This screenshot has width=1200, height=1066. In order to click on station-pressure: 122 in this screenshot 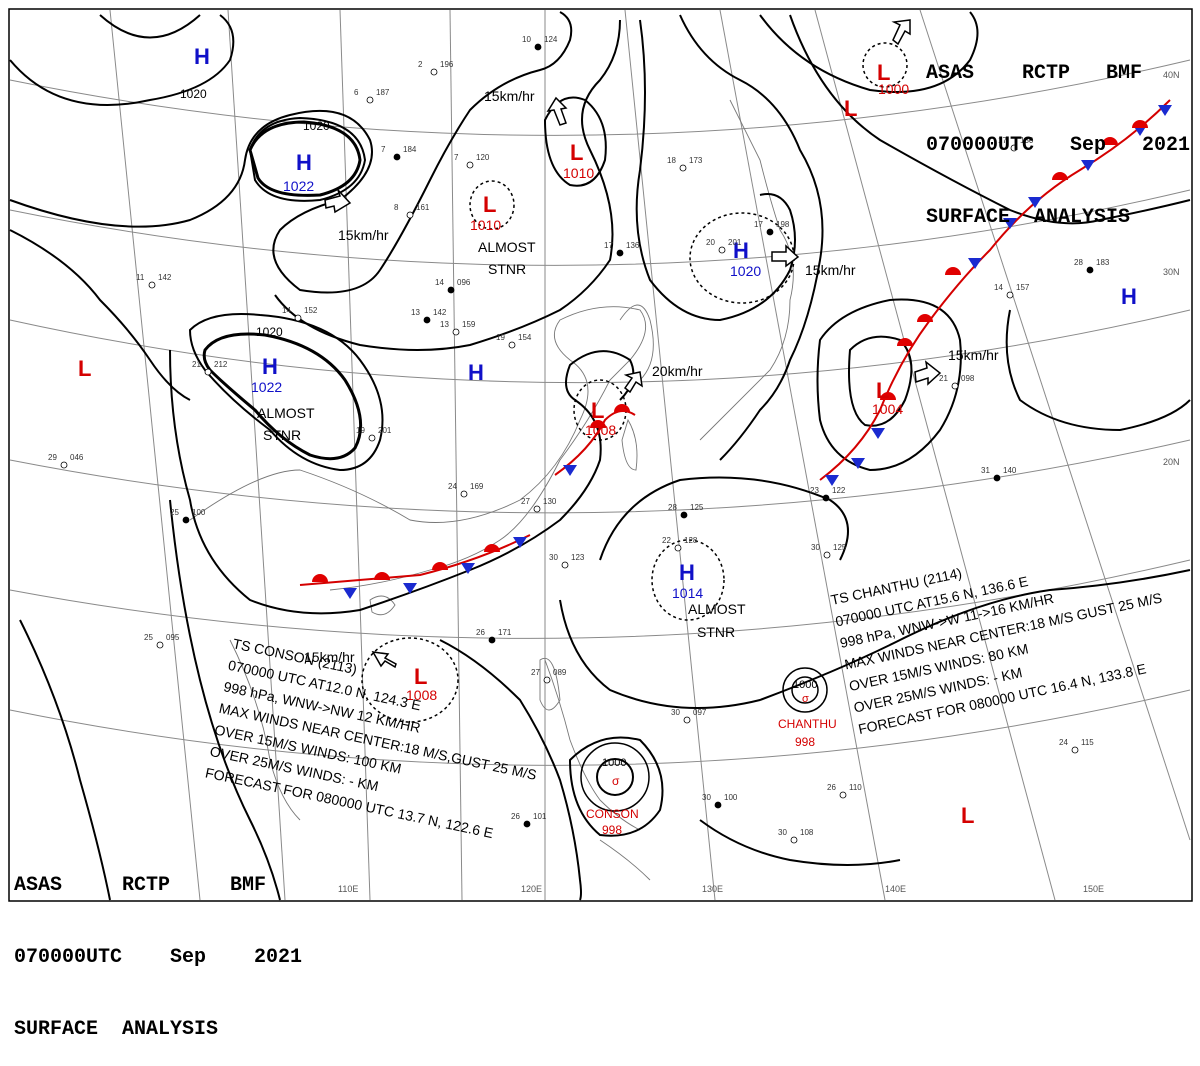, I will do `click(839, 490)`.